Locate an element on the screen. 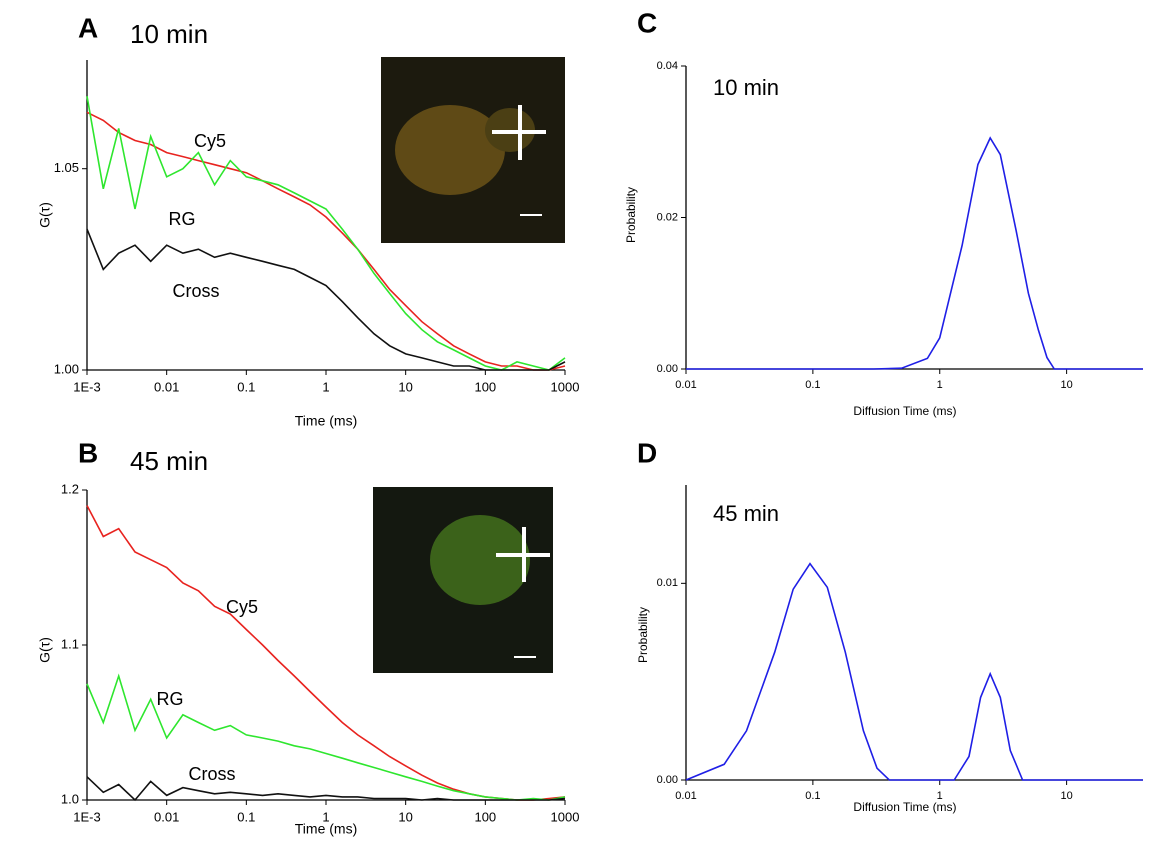 The height and width of the screenshot is (859, 1151). inset-image-b is located at coordinates (463, 580).